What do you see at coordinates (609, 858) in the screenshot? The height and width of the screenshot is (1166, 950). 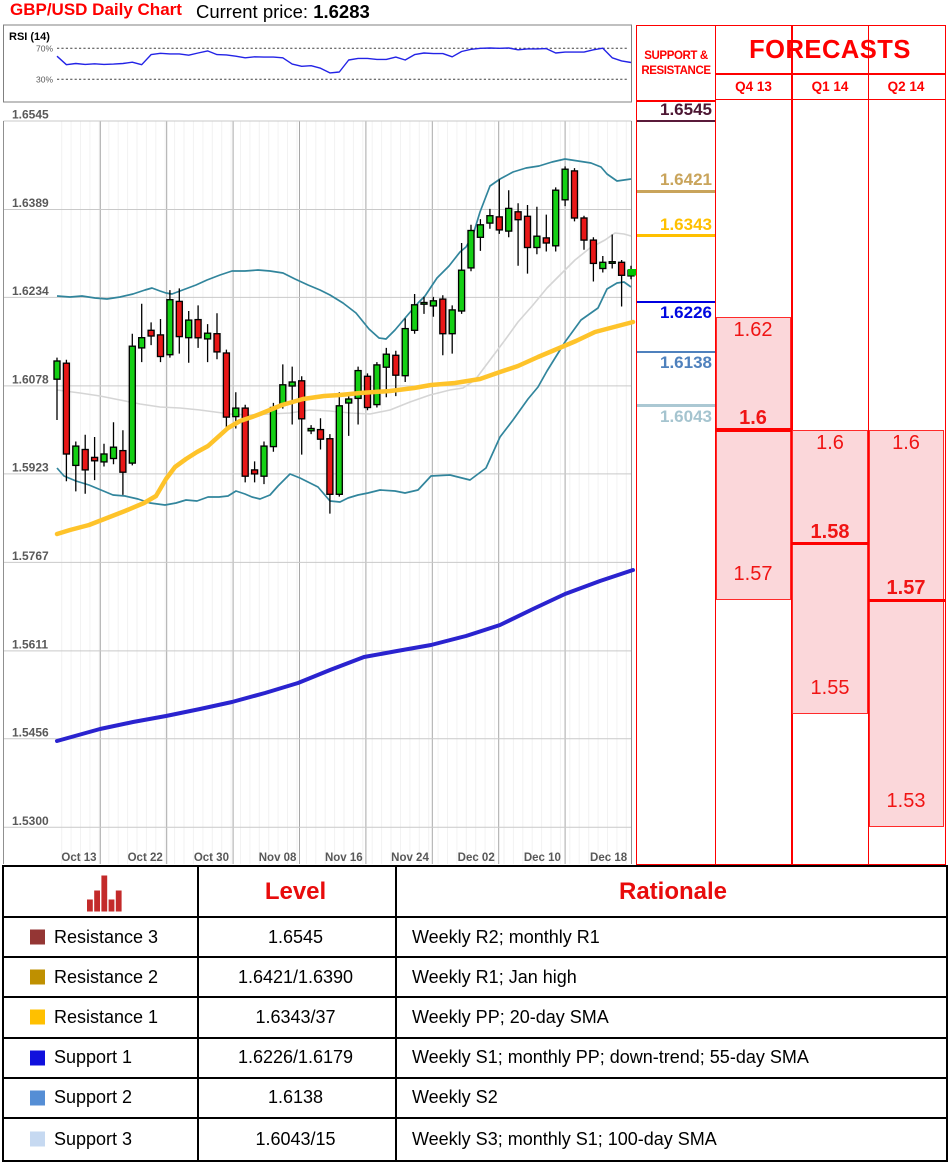 I see `svg-text: Dec 18` at bounding box center [609, 858].